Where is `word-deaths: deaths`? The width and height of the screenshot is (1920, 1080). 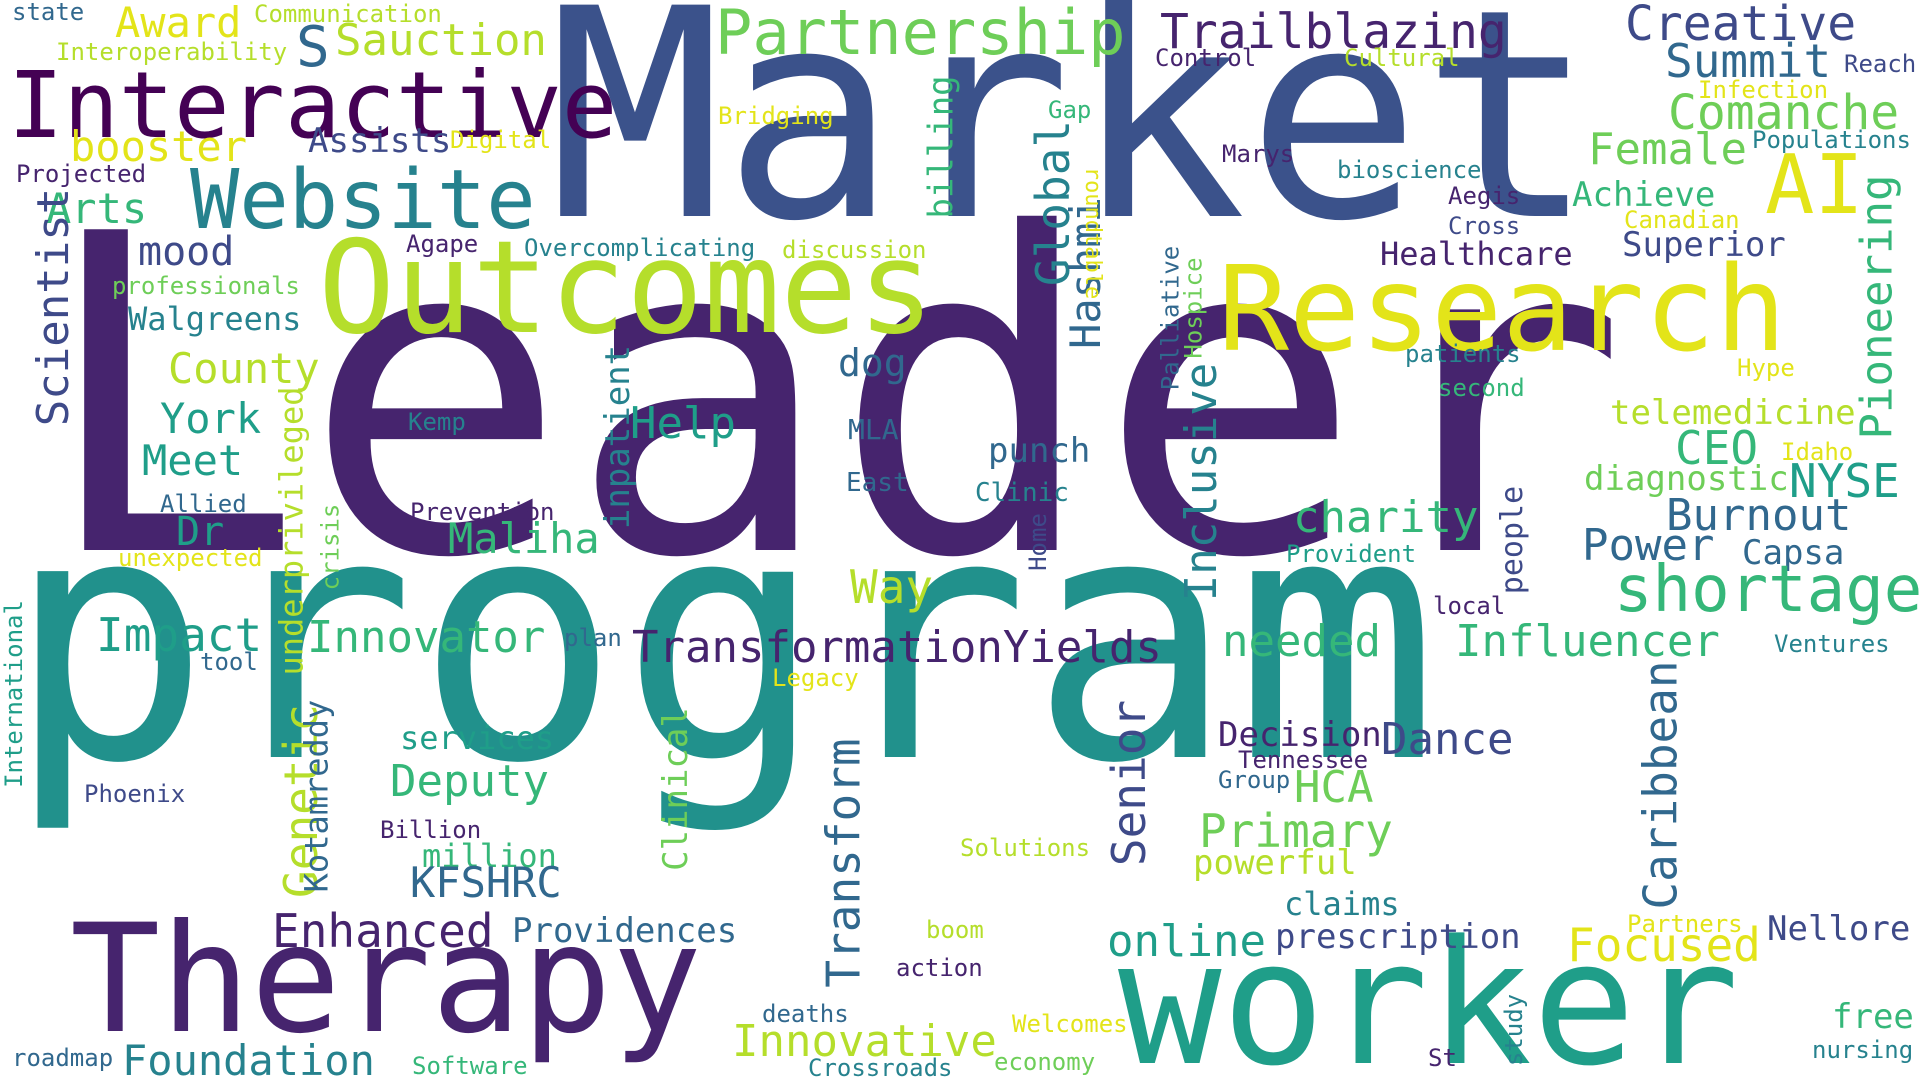
word-deaths: deaths is located at coordinates (805, 1014).